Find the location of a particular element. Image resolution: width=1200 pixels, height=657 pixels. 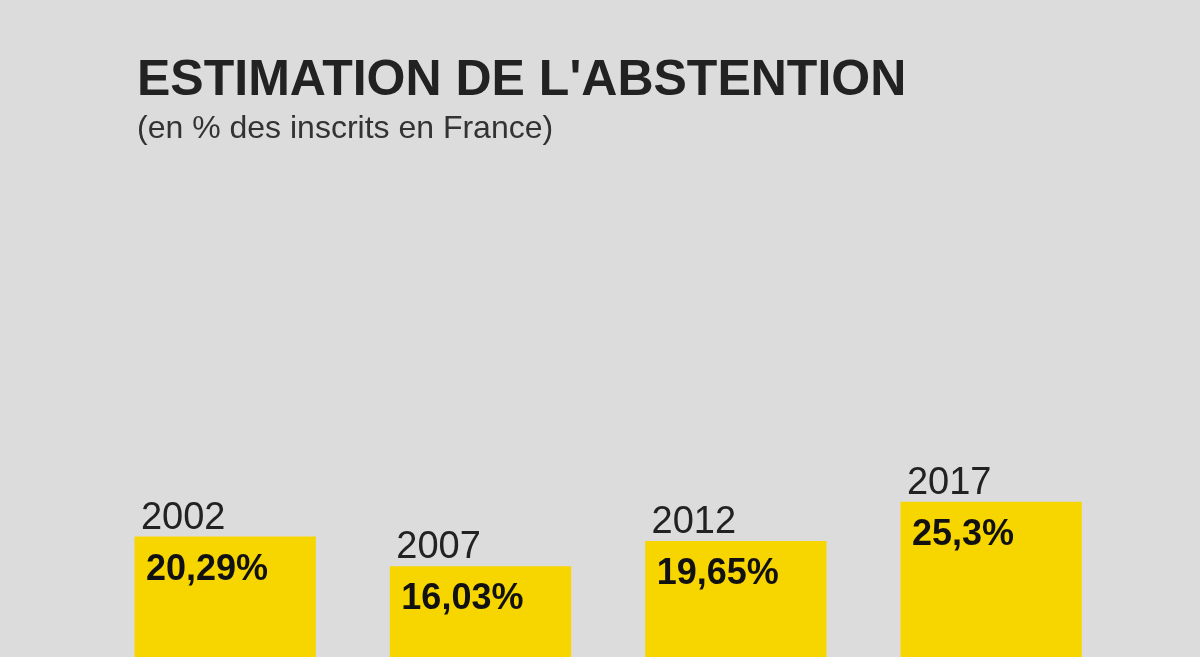

chart-subtitle: (en % des inscrits en France) is located at coordinates (345, 127).